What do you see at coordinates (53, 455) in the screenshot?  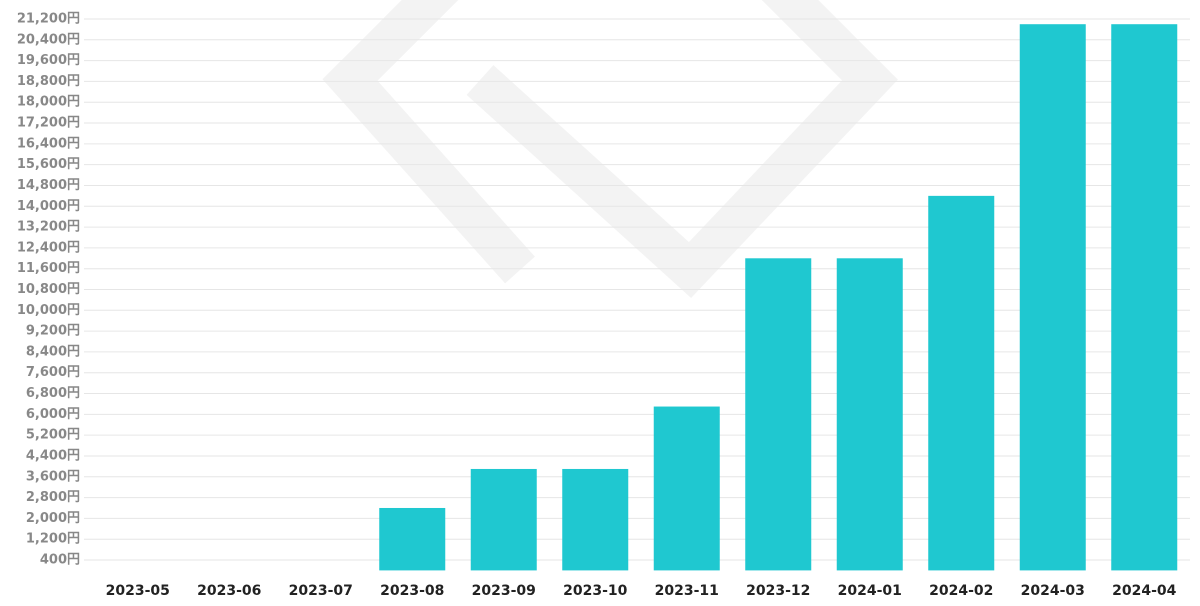 I see `y-tick-label: 4,400円` at bounding box center [53, 455].